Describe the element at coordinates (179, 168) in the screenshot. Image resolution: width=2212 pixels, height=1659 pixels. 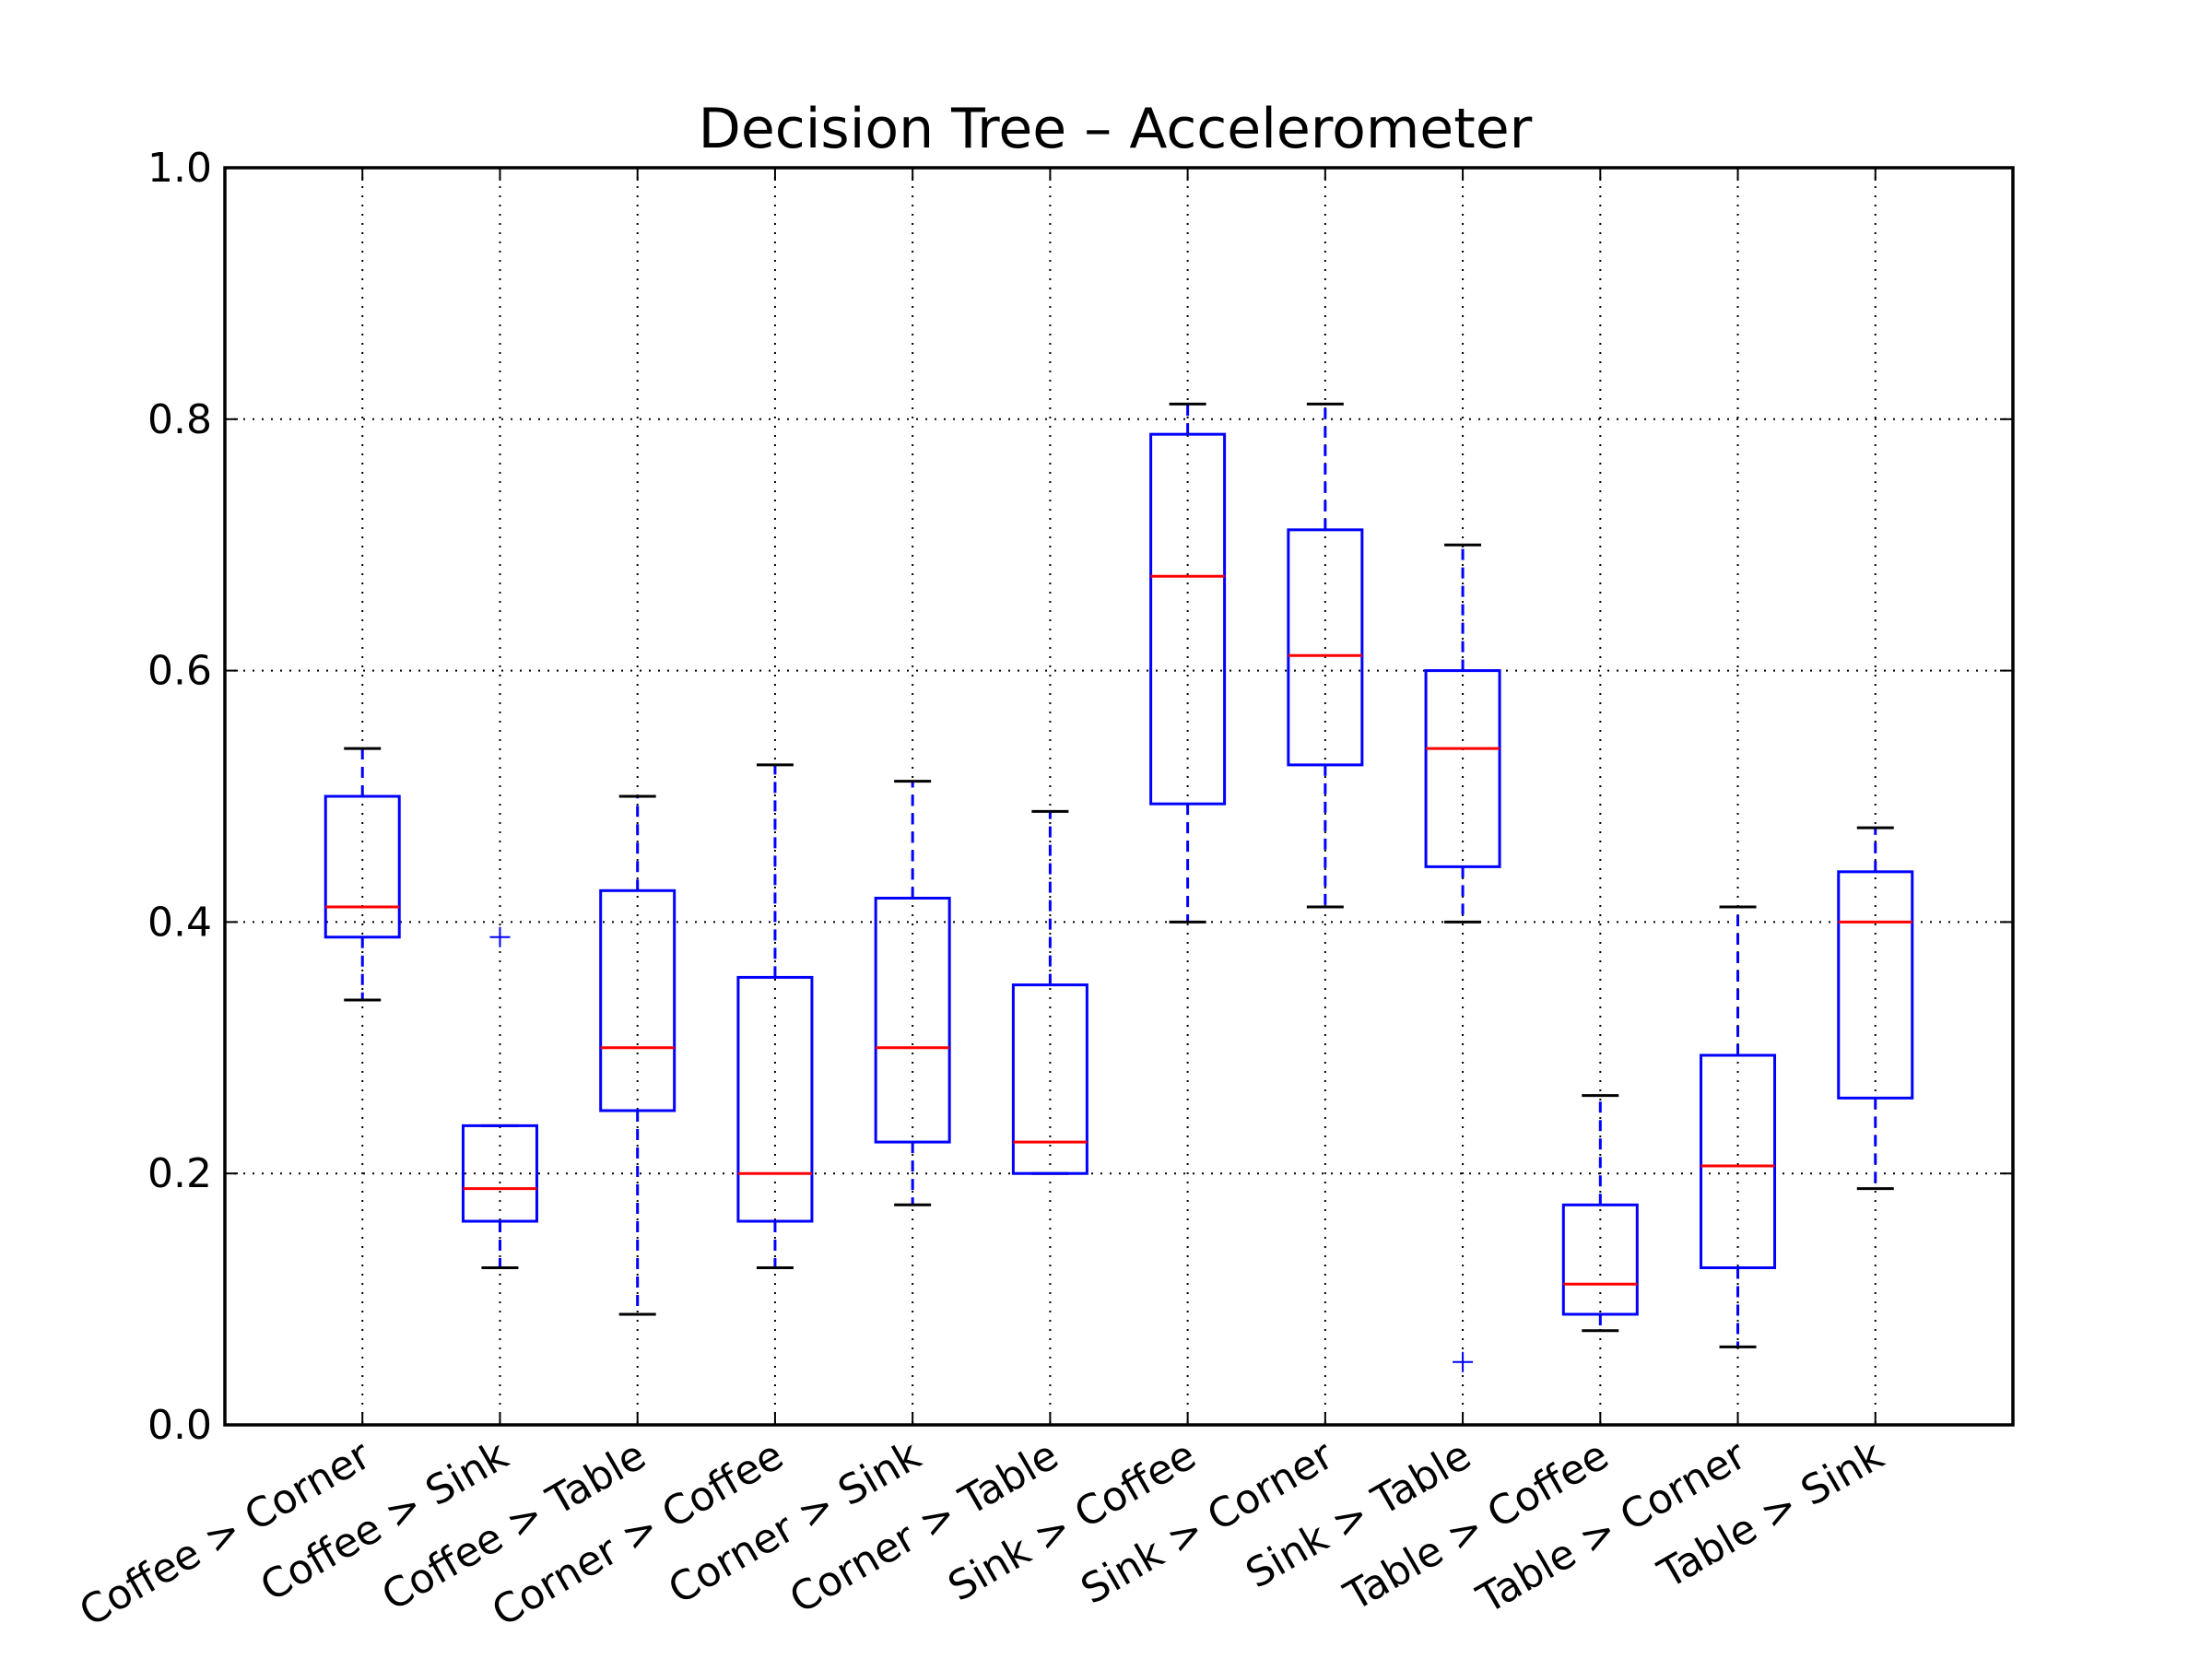
I see `y-tick-label: 1.0` at that location.